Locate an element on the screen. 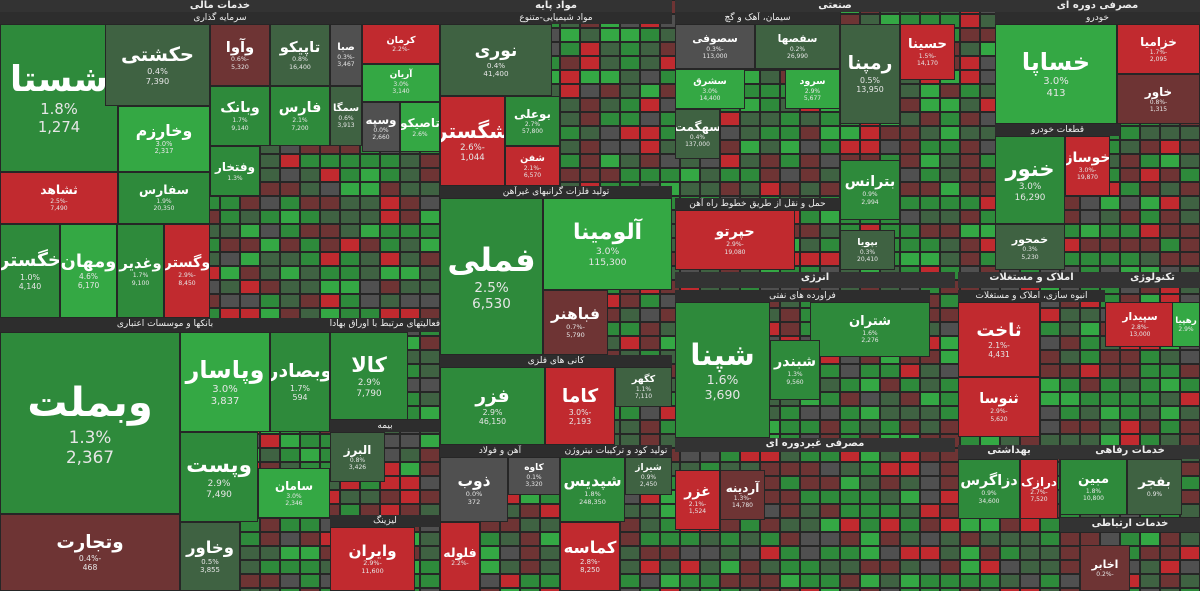 This screenshot has width=1200, height=591. stock-tile: فزر 2.9% 46,150 is located at coordinates (492, 406).